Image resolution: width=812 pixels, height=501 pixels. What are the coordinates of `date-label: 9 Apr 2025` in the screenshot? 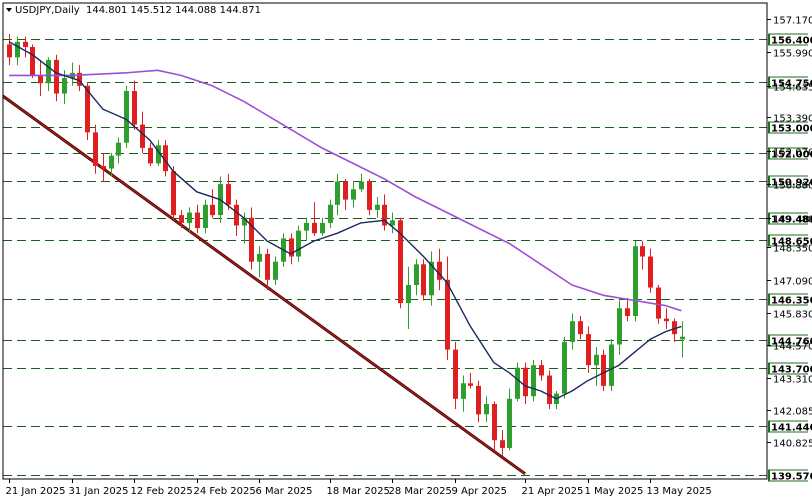 It's located at (479, 491).